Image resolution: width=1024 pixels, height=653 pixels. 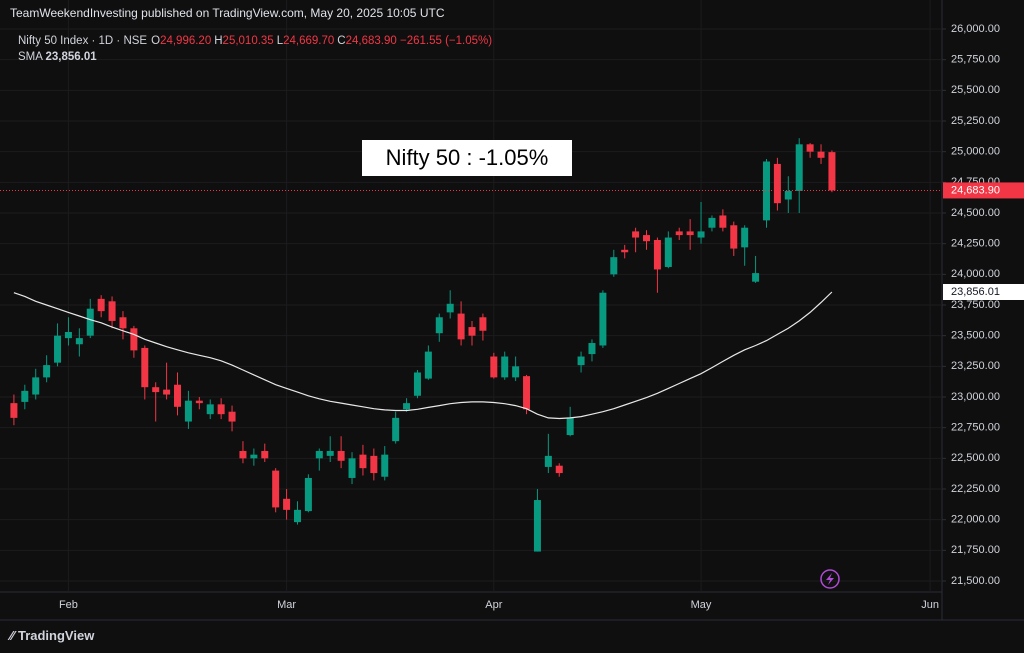 What do you see at coordinates (975, 366) in the screenshot?
I see `y-tick-label: 23,250.00` at bounding box center [975, 366].